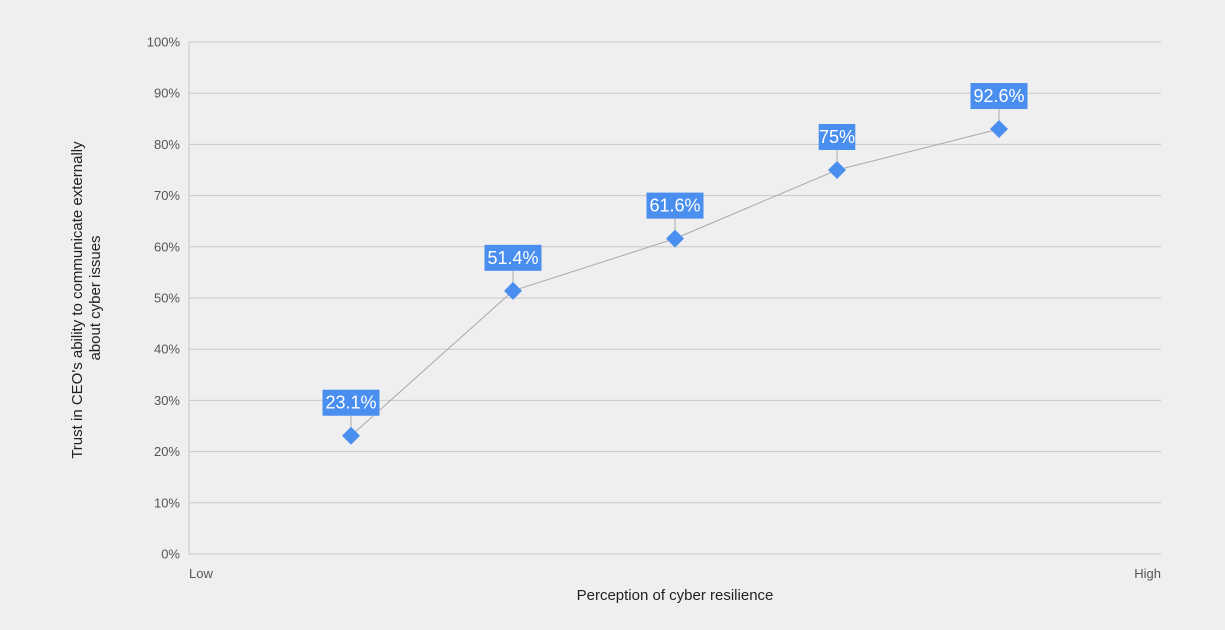 The image size is (1225, 630). I want to click on data-label: 92.6%, so click(998, 96).